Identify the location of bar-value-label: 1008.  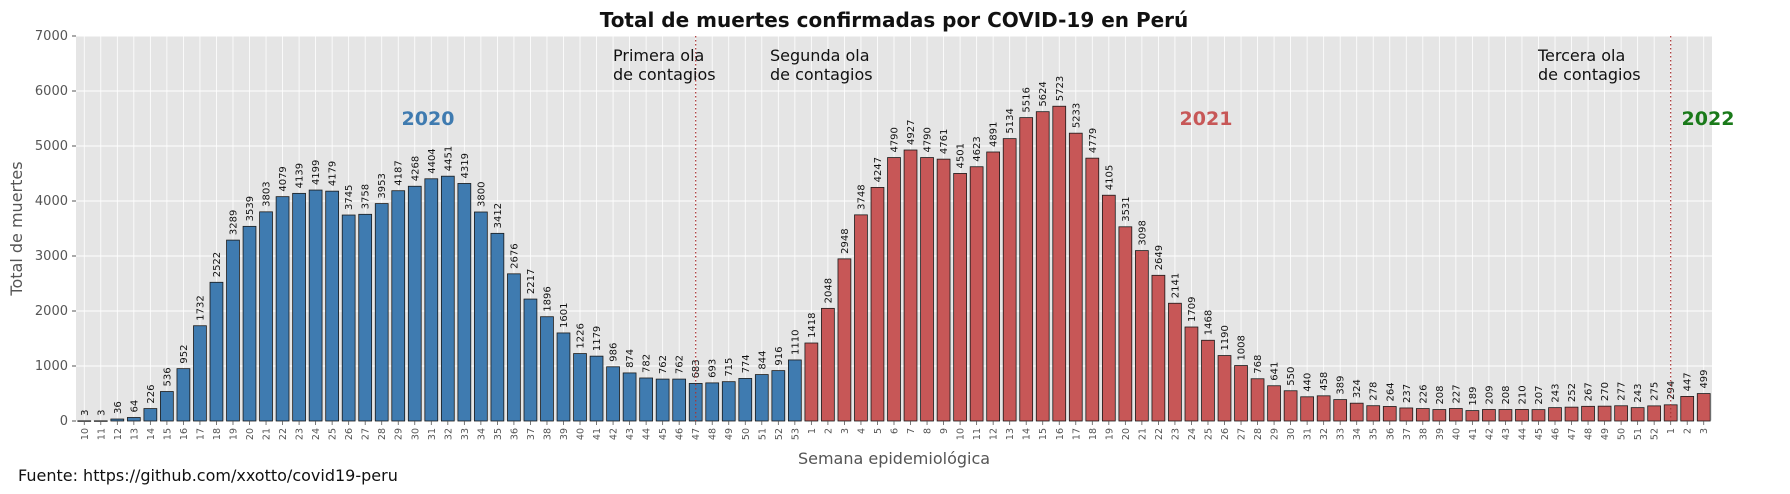
(1242, 347).